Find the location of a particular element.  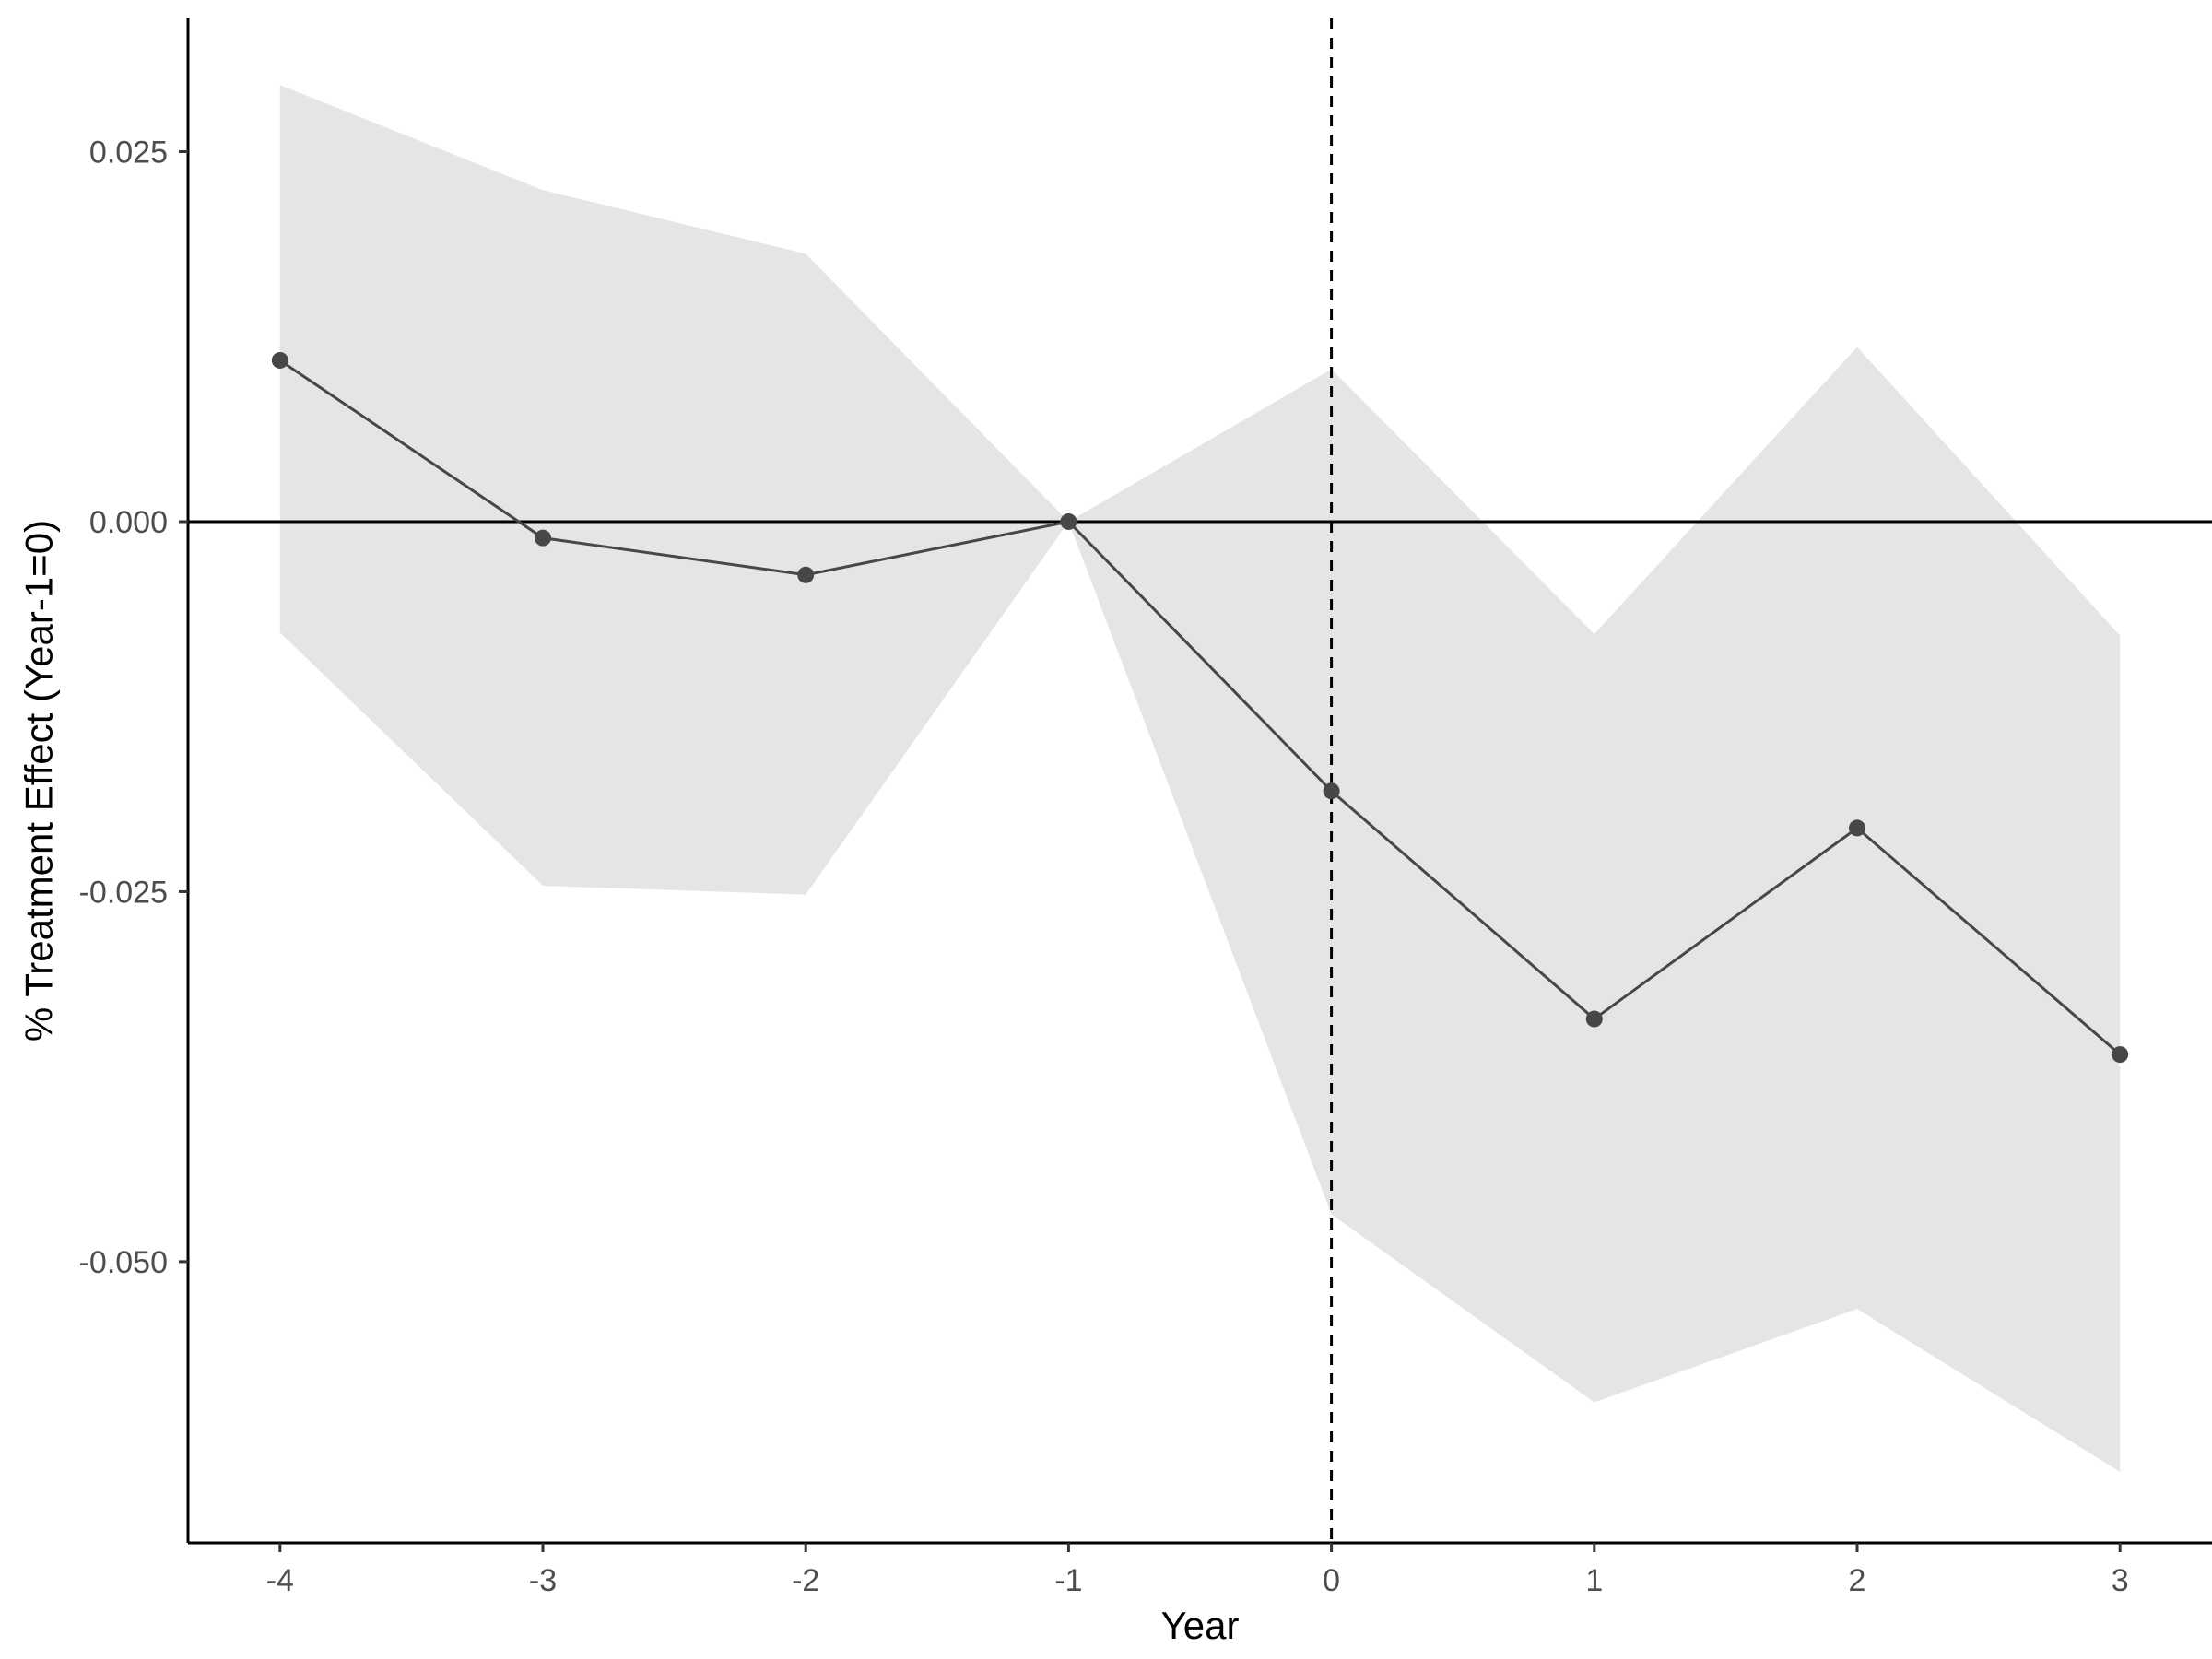

x-axis-title: Year is located at coordinates (1200, 1625).